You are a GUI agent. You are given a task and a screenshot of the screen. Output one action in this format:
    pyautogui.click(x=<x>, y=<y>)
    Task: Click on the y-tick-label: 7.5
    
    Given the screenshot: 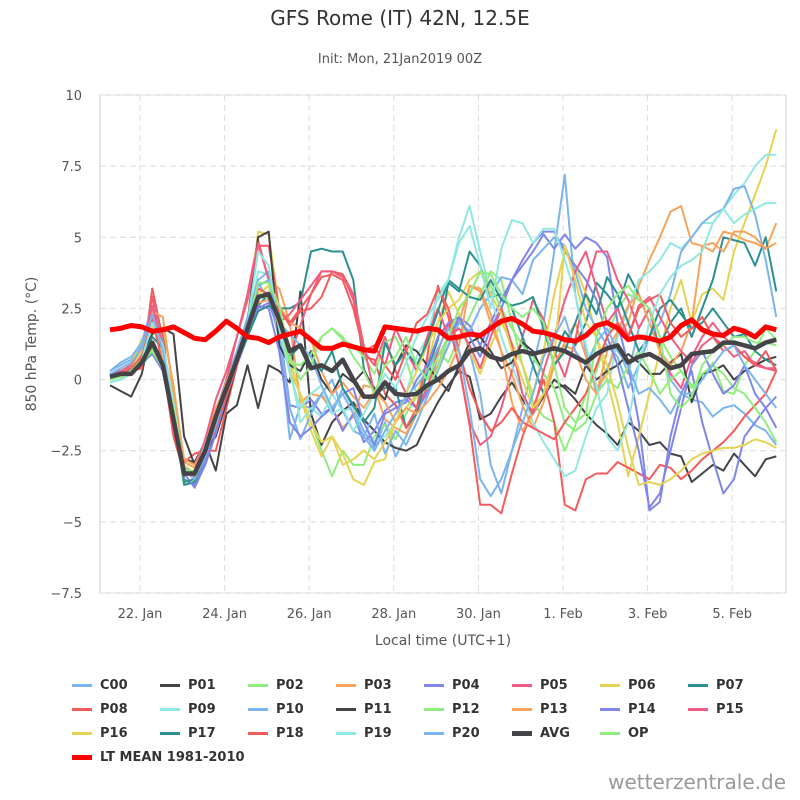 What is the action you would take?
    pyautogui.click(x=71, y=167)
    